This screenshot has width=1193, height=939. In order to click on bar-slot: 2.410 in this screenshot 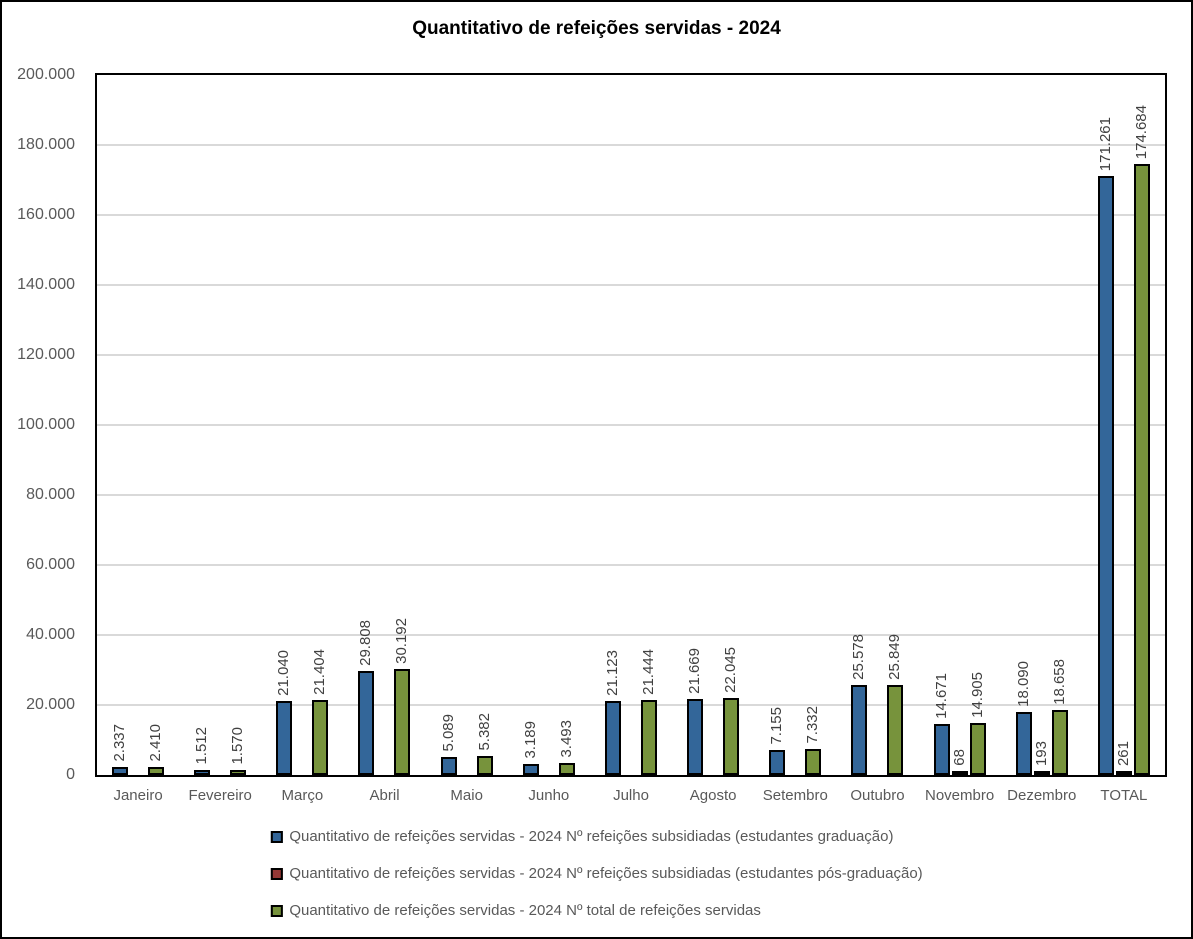, I will do `click(156, 425)`.